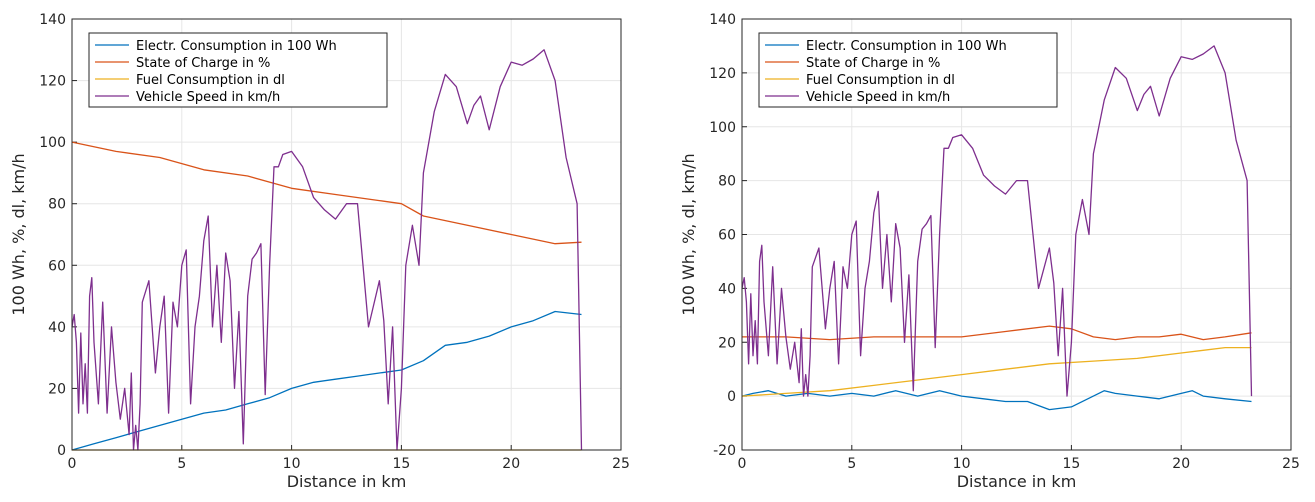  What do you see at coordinates (724, 451) in the screenshot?
I see `y-tick-label: -20` at bounding box center [724, 451].